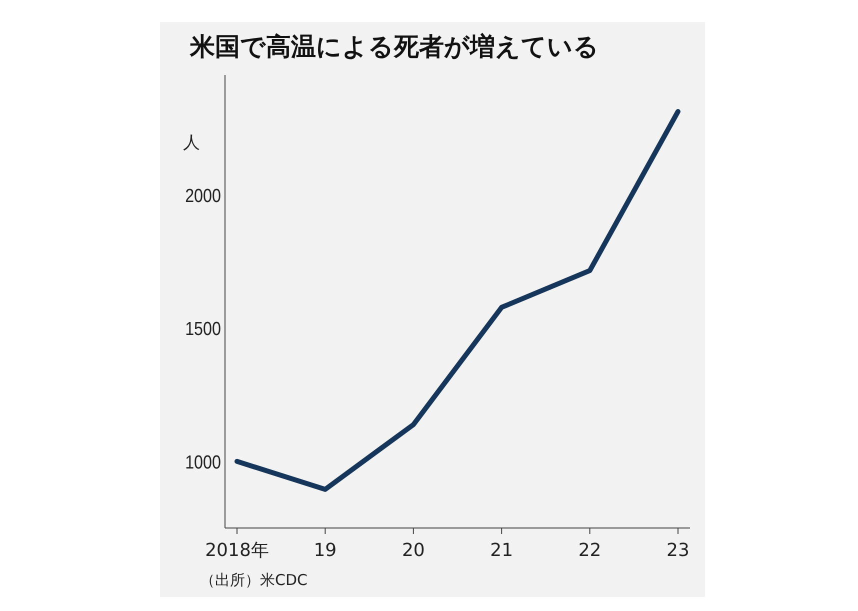 The height and width of the screenshot is (611, 858). I want to click on chart-title: 米国で高温による死者が増えている, so click(394, 46).